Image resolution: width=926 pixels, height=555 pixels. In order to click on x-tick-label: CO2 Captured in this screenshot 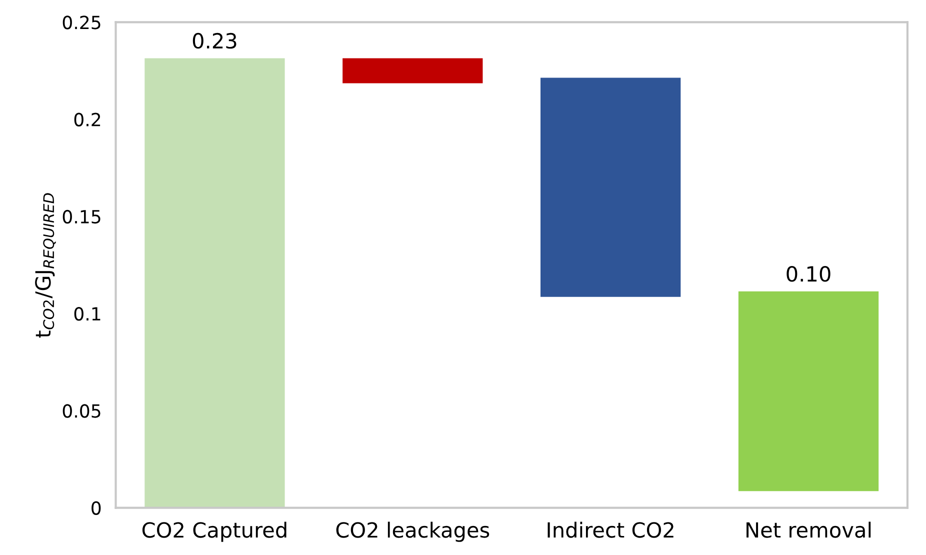, I will do `click(214, 532)`.